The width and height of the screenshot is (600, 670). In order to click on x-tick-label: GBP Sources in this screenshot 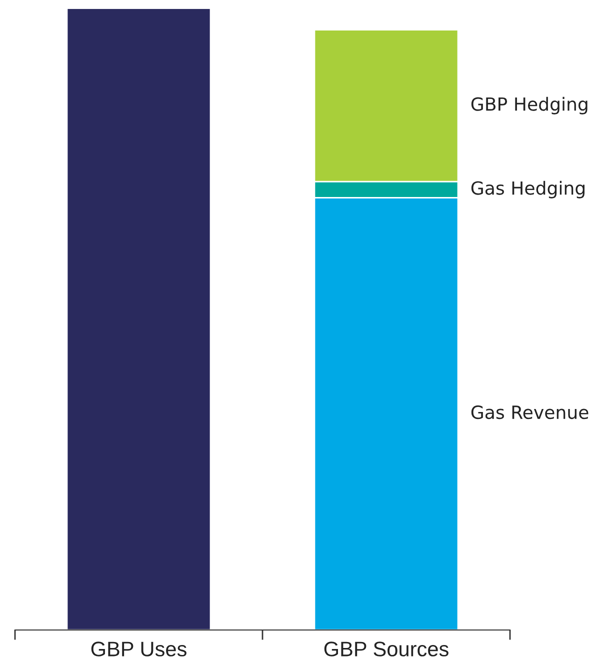, I will do `click(386, 649)`.